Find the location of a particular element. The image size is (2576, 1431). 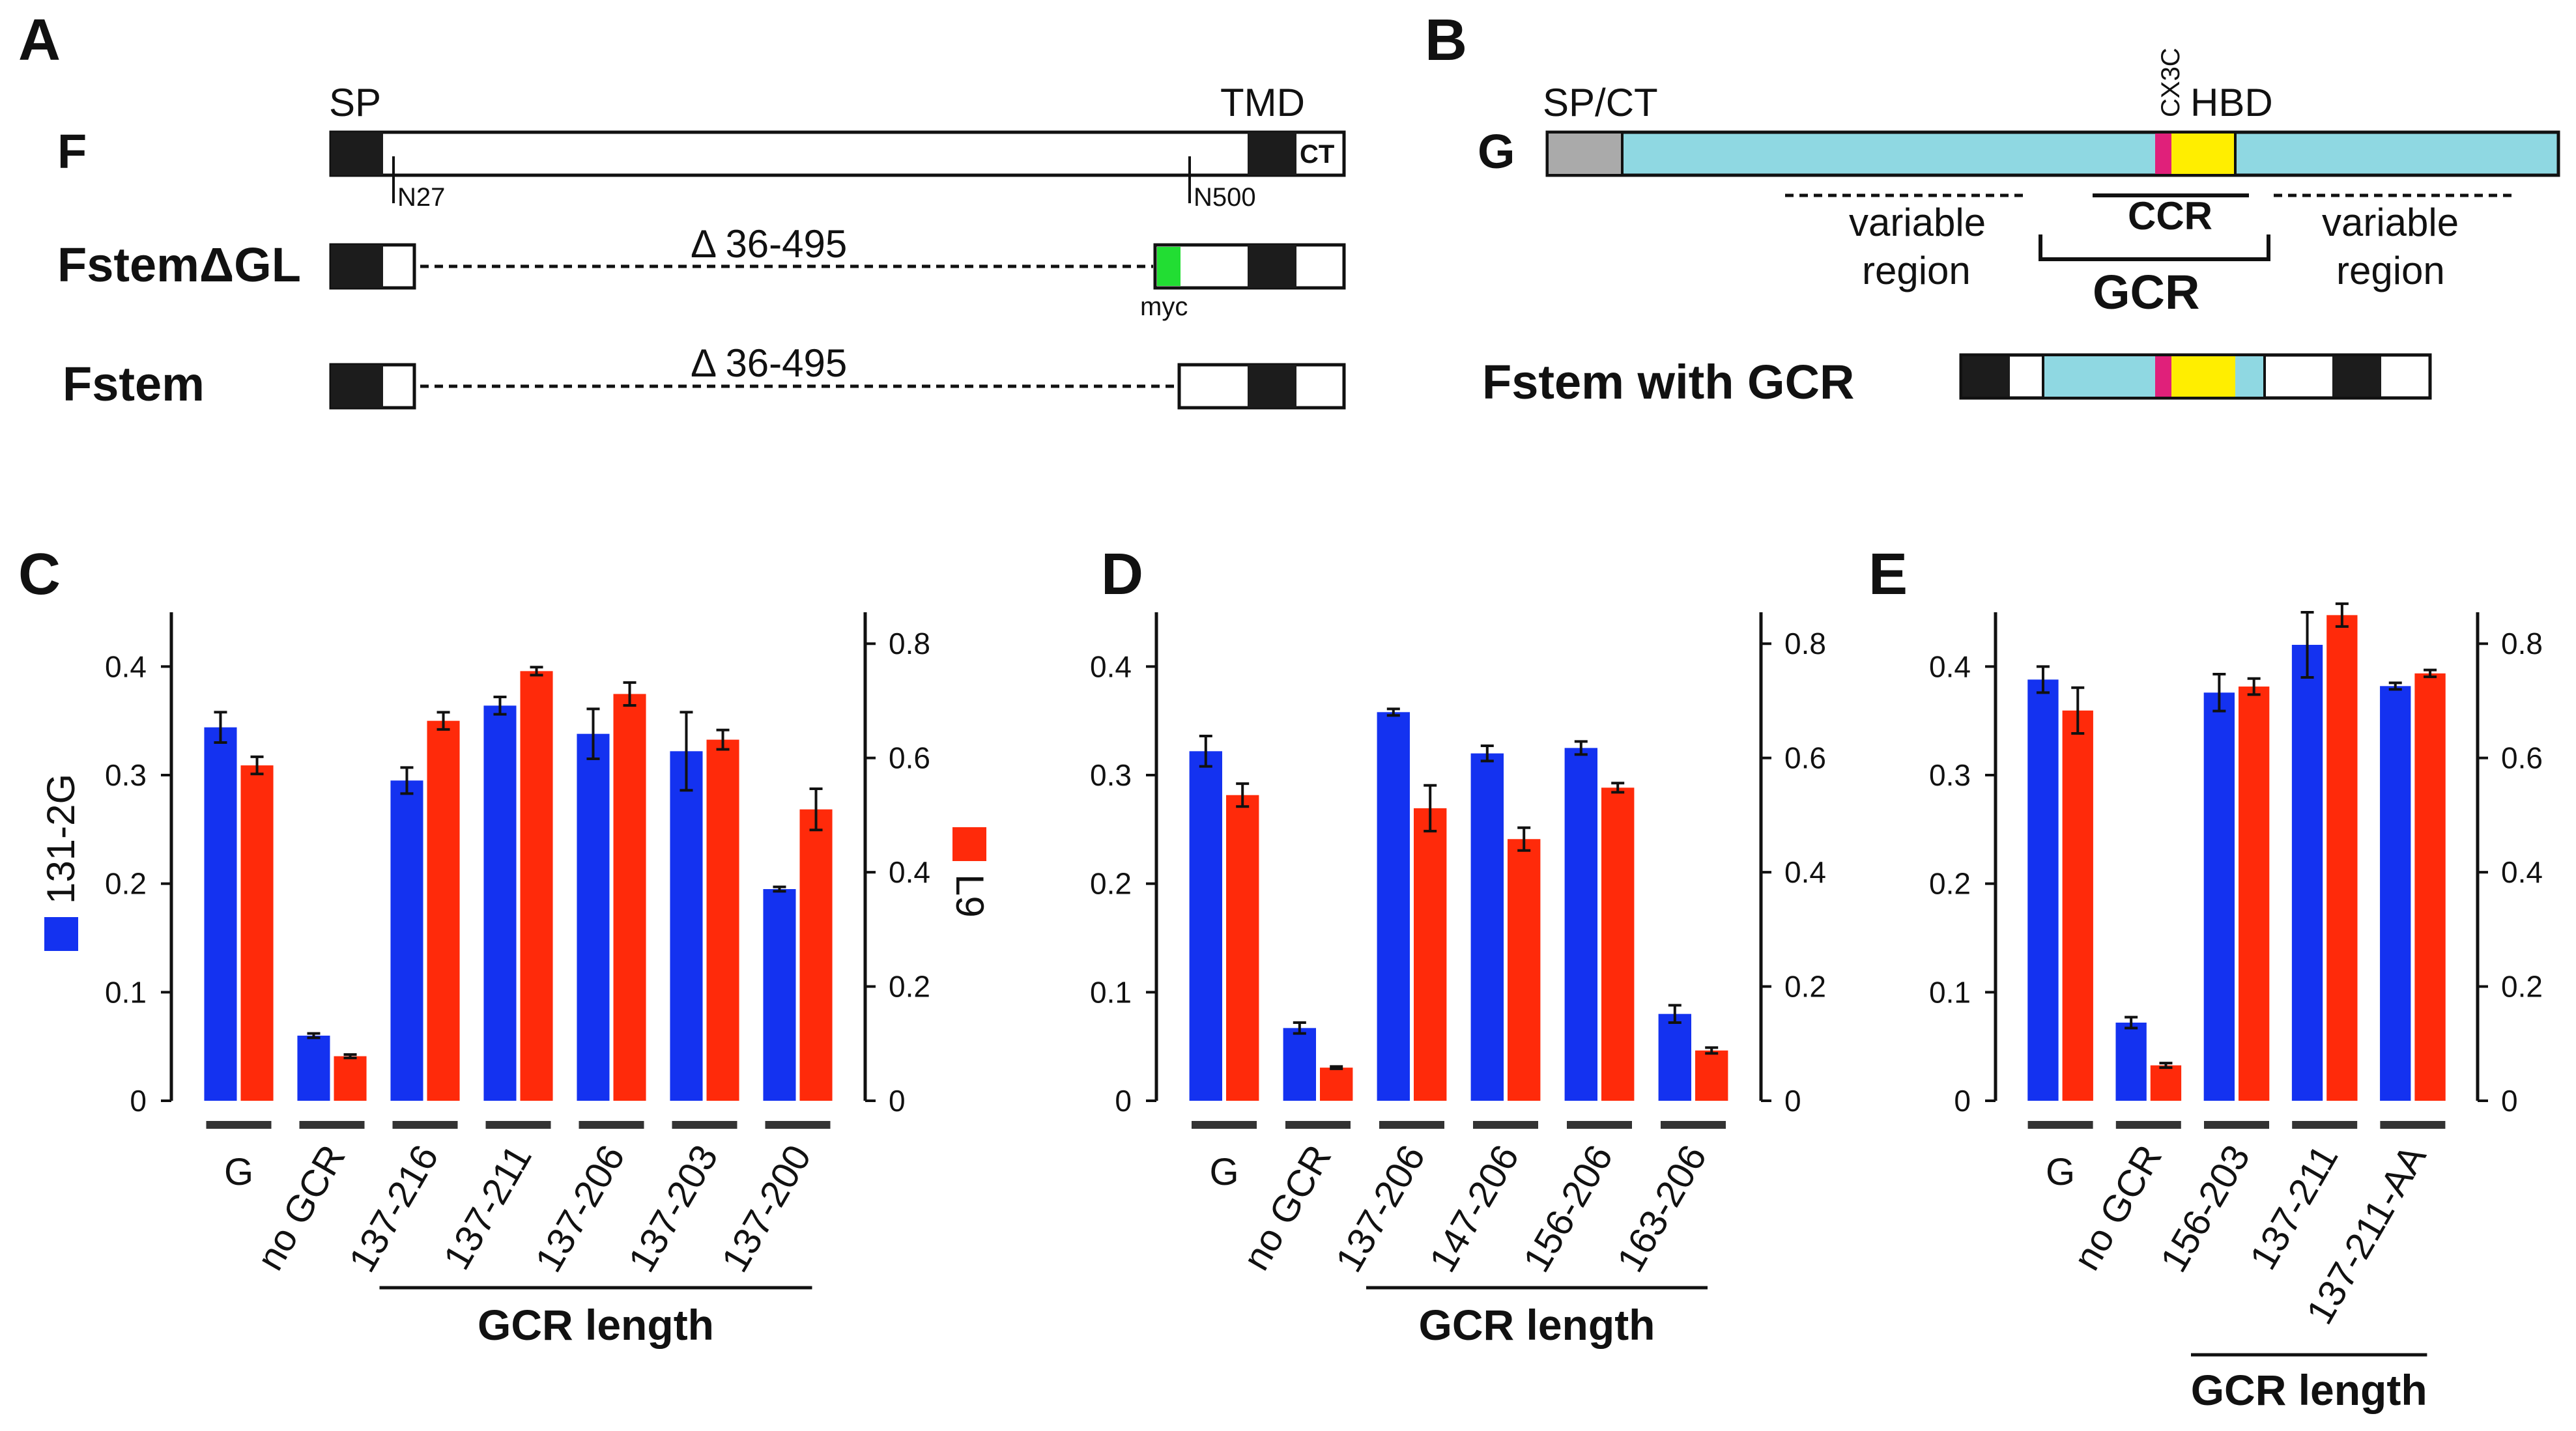

panel-label-e: E is located at coordinates (1888, 574).